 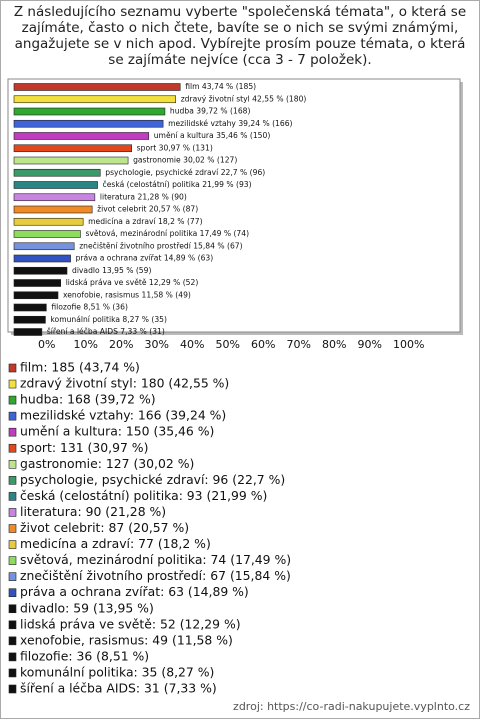 What do you see at coordinates (299, 344) in the screenshot?
I see `x-tick-label: 70%` at bounding box center [299, 344].